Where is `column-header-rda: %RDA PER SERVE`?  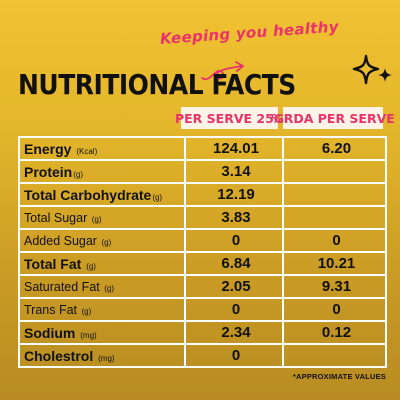
column-header-rda: %RDA PER SERVE is located at coordinates (333, 118).